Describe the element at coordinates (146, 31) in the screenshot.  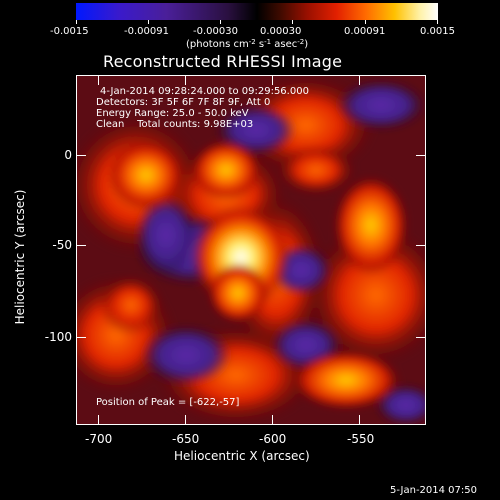
I see `colorbar-tick-label: -0.00091` at that location.